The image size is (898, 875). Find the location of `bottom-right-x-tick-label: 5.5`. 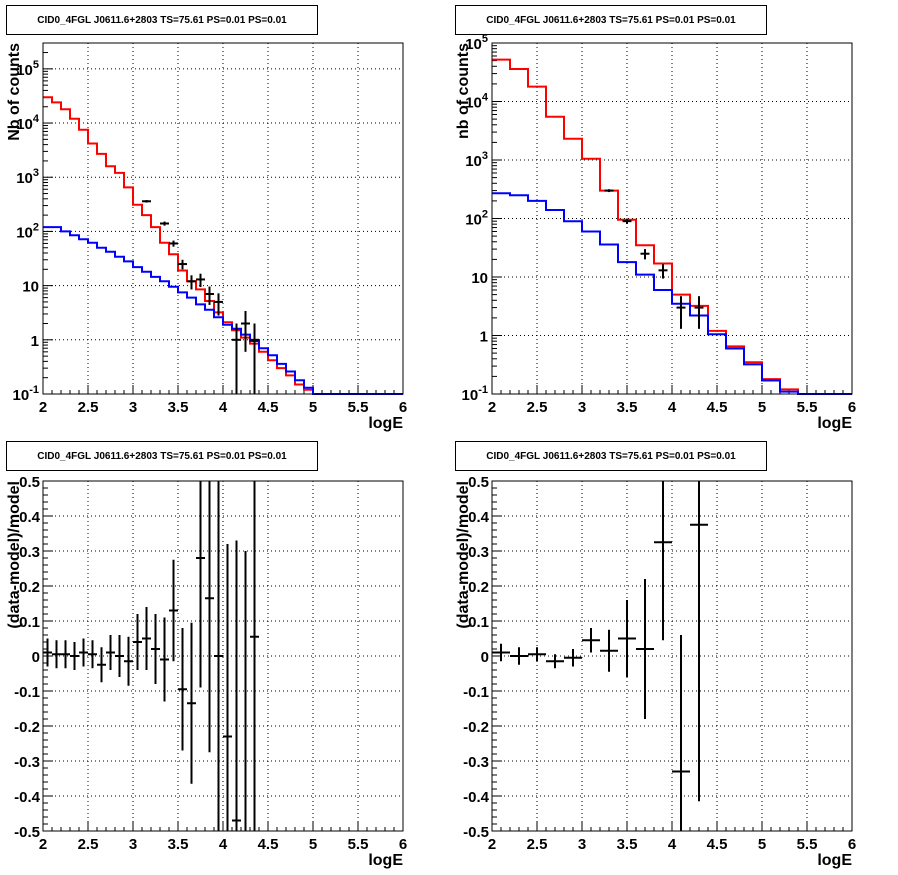

bottom-right-x-tick-label: 5.5 is located at coordinates (807, 844).